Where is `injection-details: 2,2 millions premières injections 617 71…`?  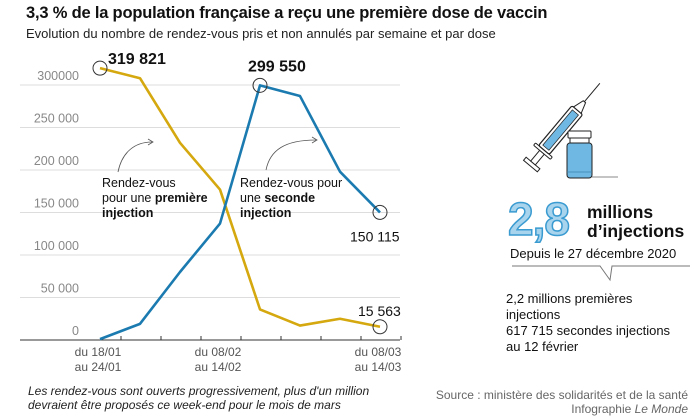 injection-details: 2,2 millions premières injections 617 71… is located at coordinates (588, 323).